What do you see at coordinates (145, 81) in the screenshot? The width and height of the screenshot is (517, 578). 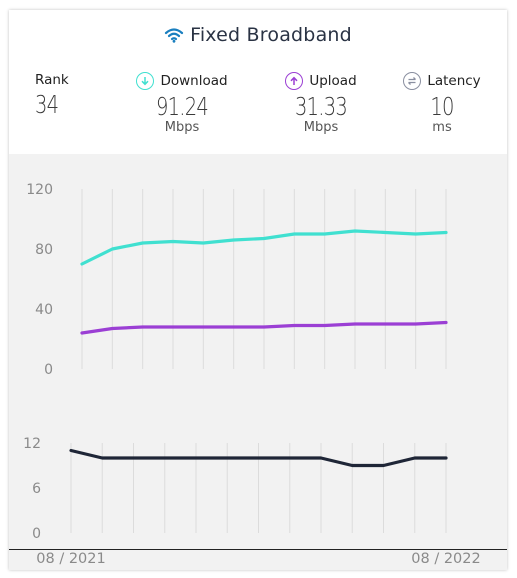 I see `download-arrow-icon` at bounding box center [145, 81].